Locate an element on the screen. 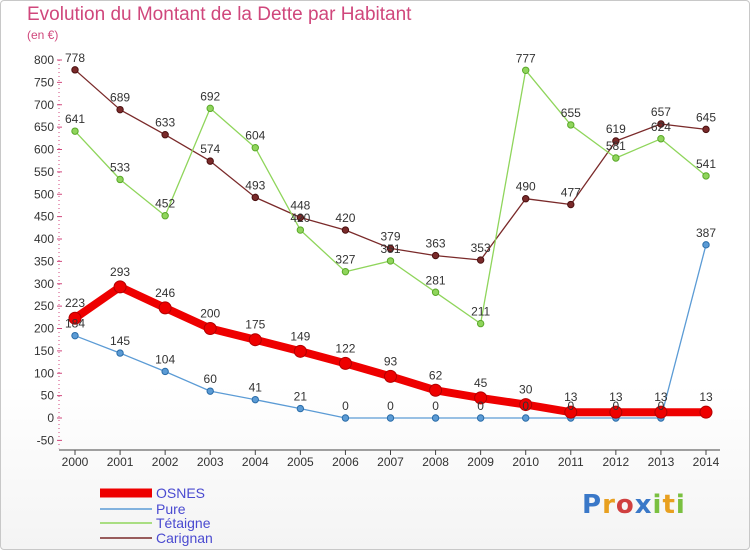 This screenshot has width=750, height=550. data-label: 30 is located at coordinates (526, 390).